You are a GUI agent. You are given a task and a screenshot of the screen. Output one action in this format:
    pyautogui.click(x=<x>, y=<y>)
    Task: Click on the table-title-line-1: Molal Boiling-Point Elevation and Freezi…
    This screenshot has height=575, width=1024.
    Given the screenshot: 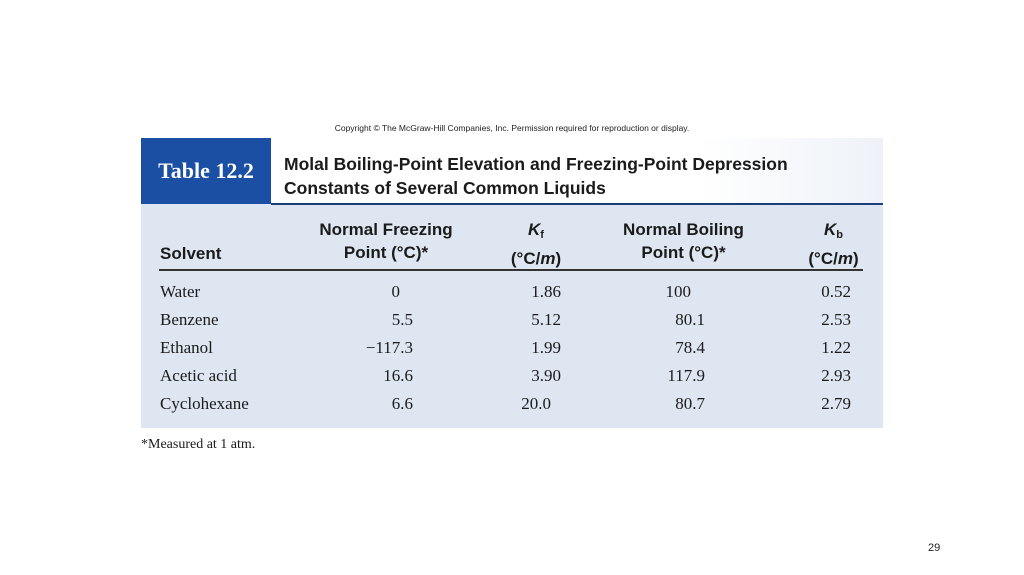 What is the action you would take?
    pyautogui.click(x=536, y=164)
    